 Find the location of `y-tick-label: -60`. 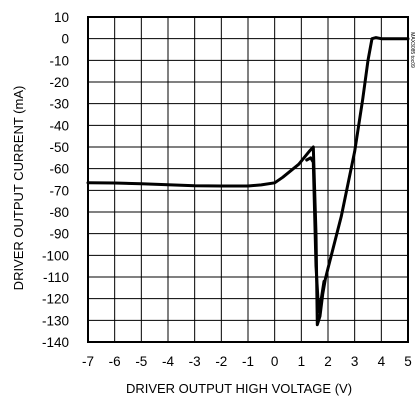

y-tick-label: -60 is located at coordinates (59, 169).